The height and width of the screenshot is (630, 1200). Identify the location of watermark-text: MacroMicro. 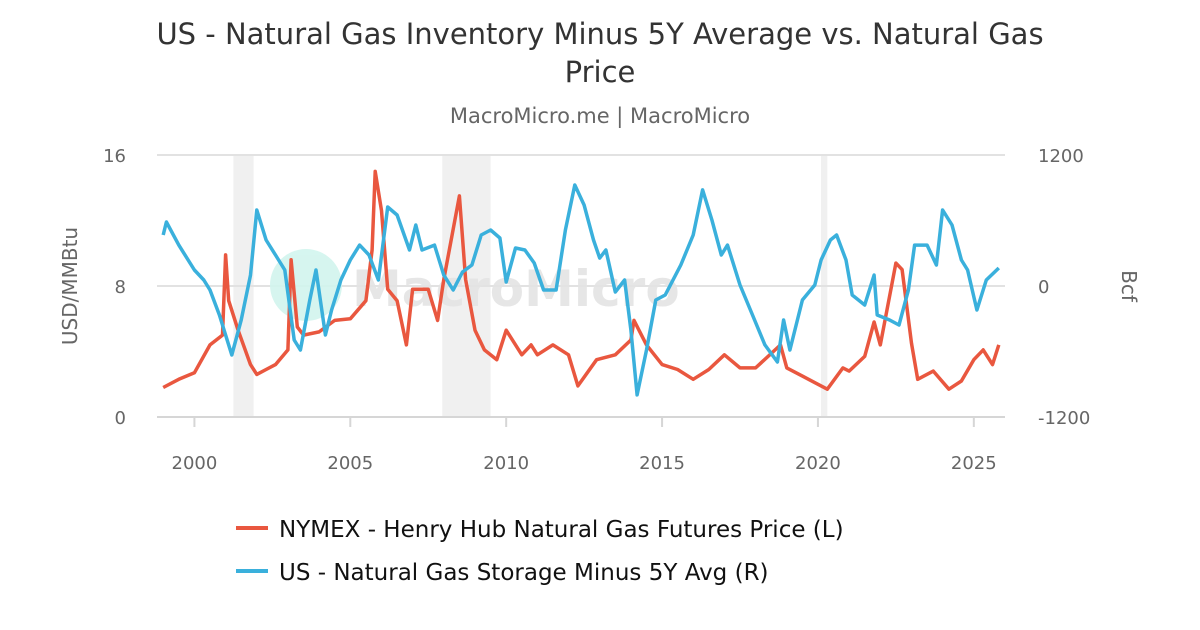
(516, 289).